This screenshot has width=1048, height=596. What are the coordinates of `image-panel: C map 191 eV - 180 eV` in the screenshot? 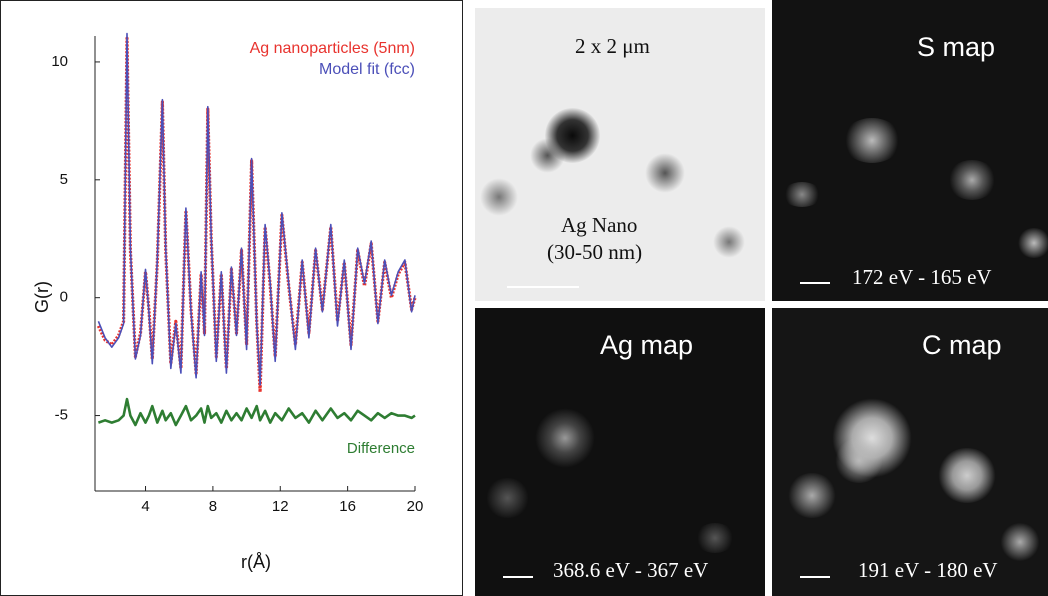 It's located at (910, 452).